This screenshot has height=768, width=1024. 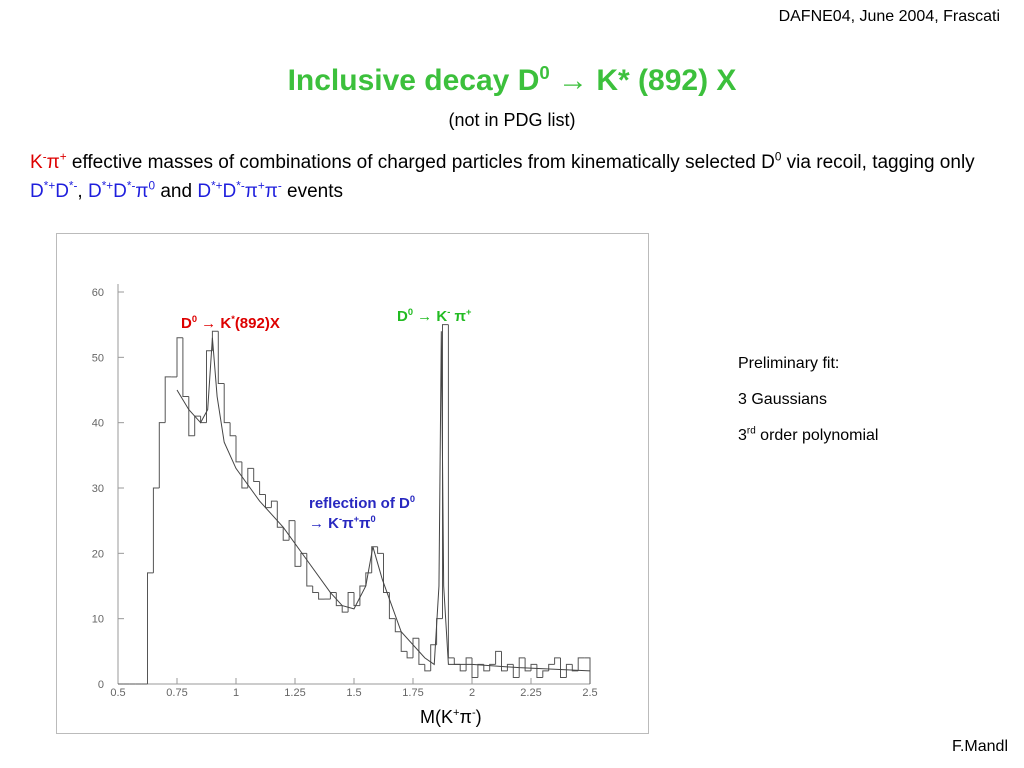 I want to click on x-tick-label: 1, so click(x=236, y=693).